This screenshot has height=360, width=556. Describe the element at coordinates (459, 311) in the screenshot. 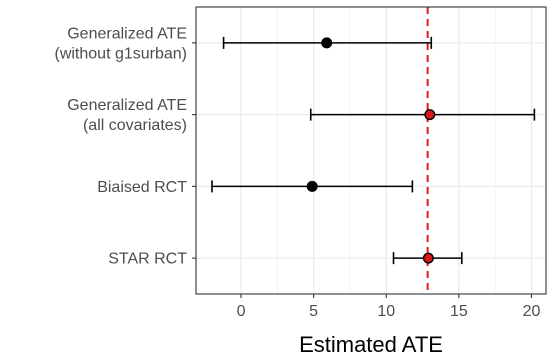

I see `x-tick-label: 15` at that location.